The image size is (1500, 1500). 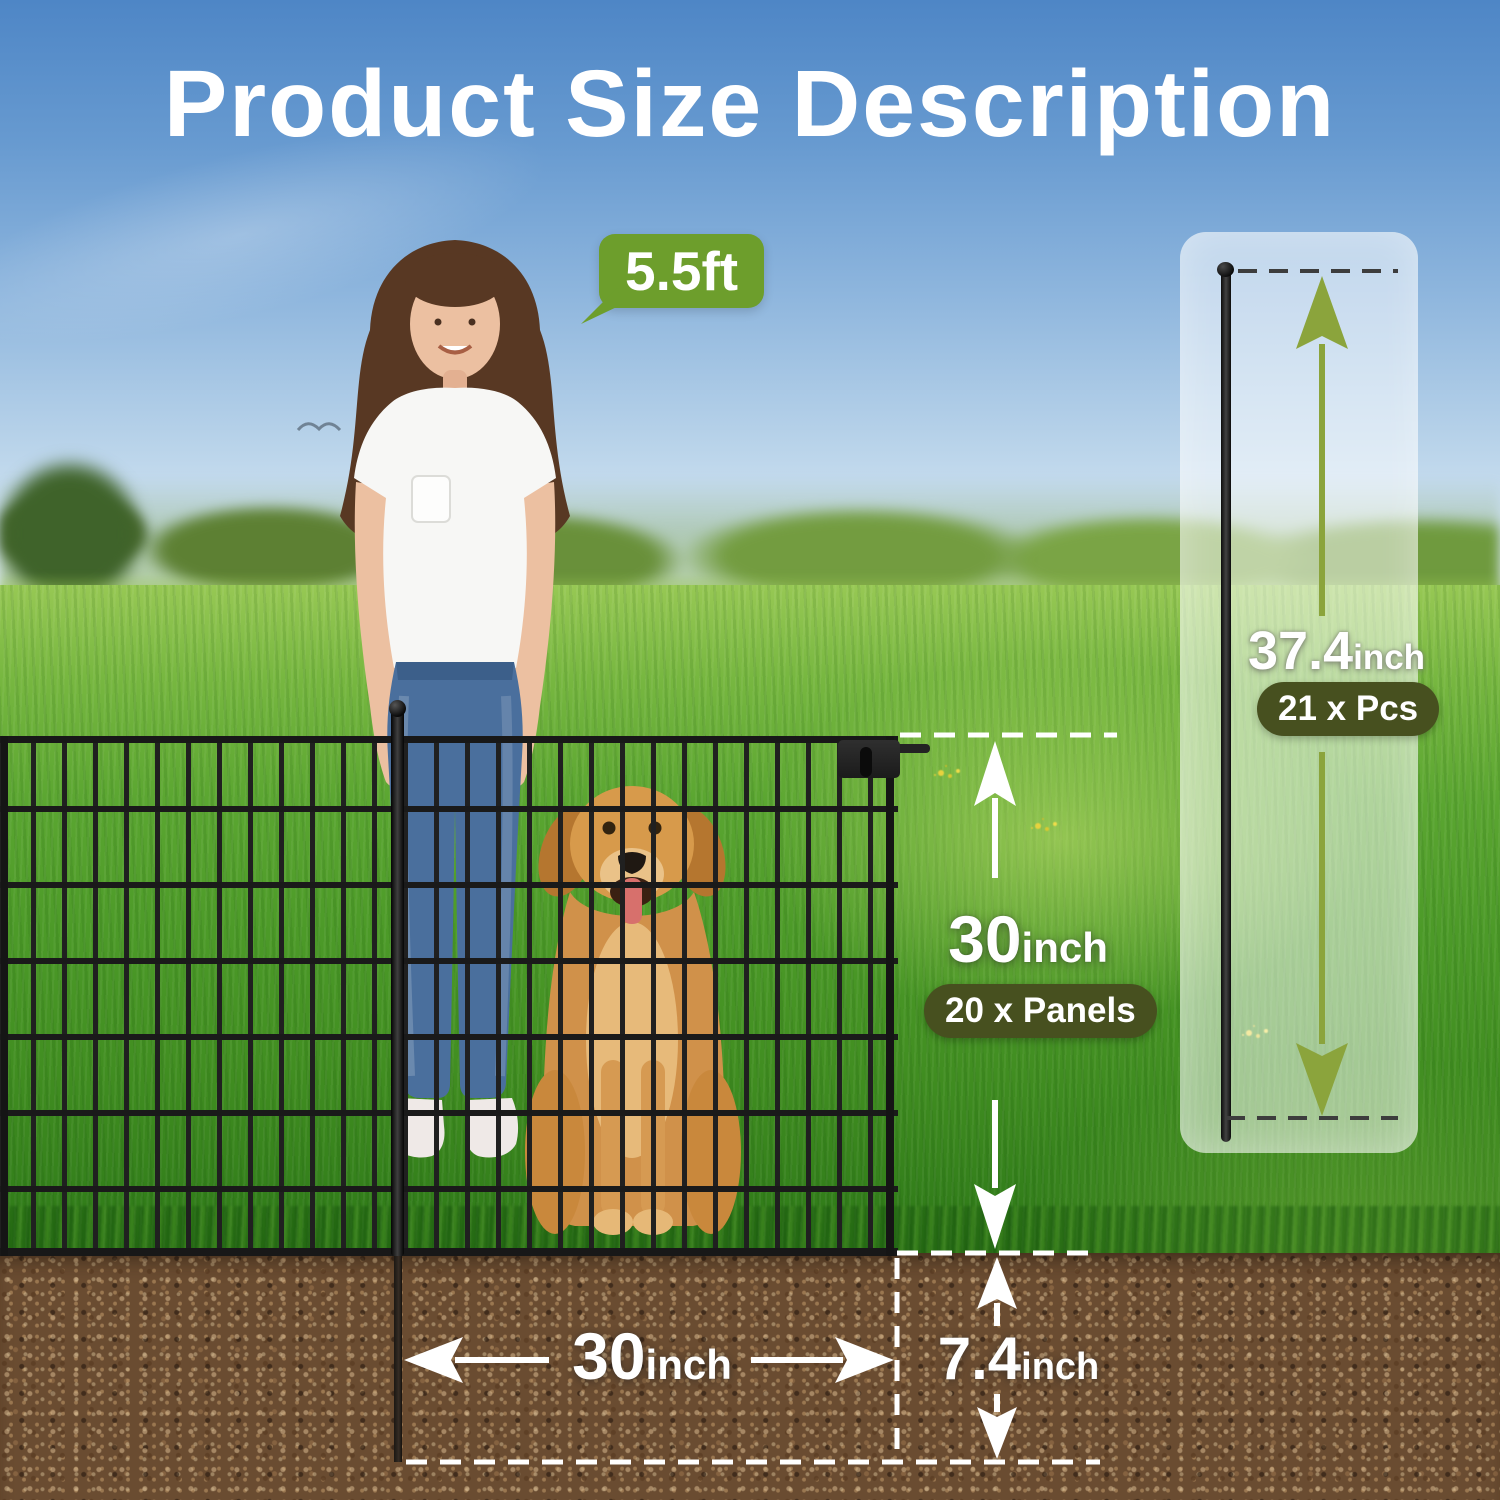 I want to click on jeans-waistband, so click(x=455, y=671).